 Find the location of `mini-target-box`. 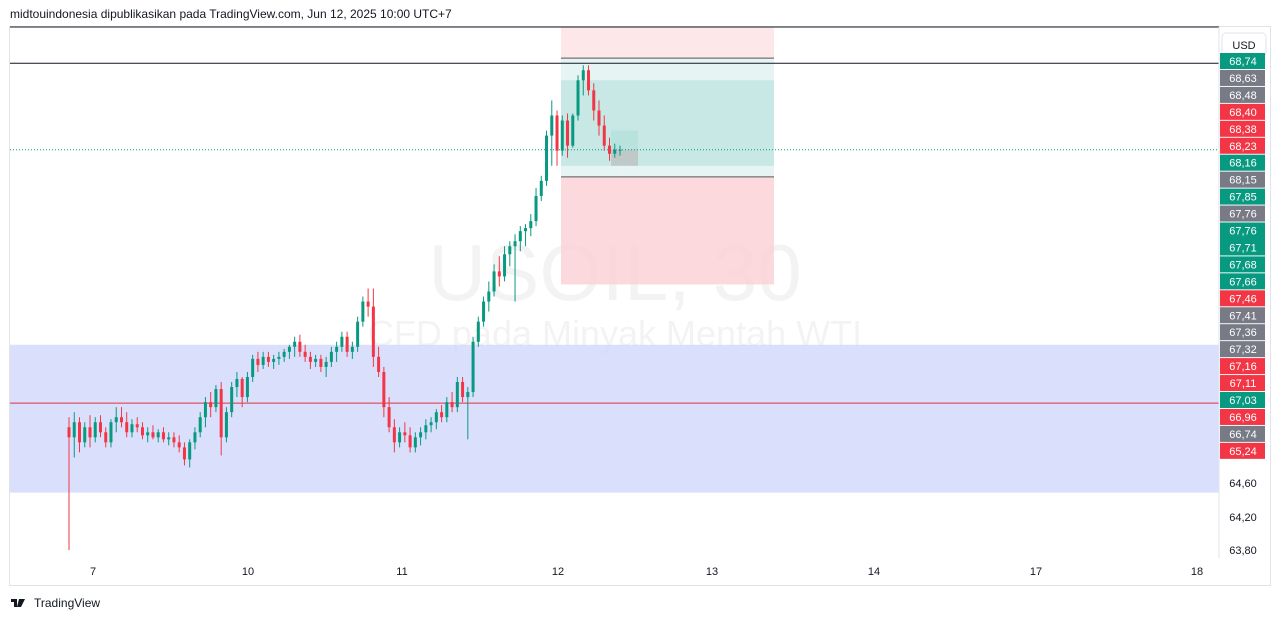

mini-target-box is located at coordinates (624, 140).